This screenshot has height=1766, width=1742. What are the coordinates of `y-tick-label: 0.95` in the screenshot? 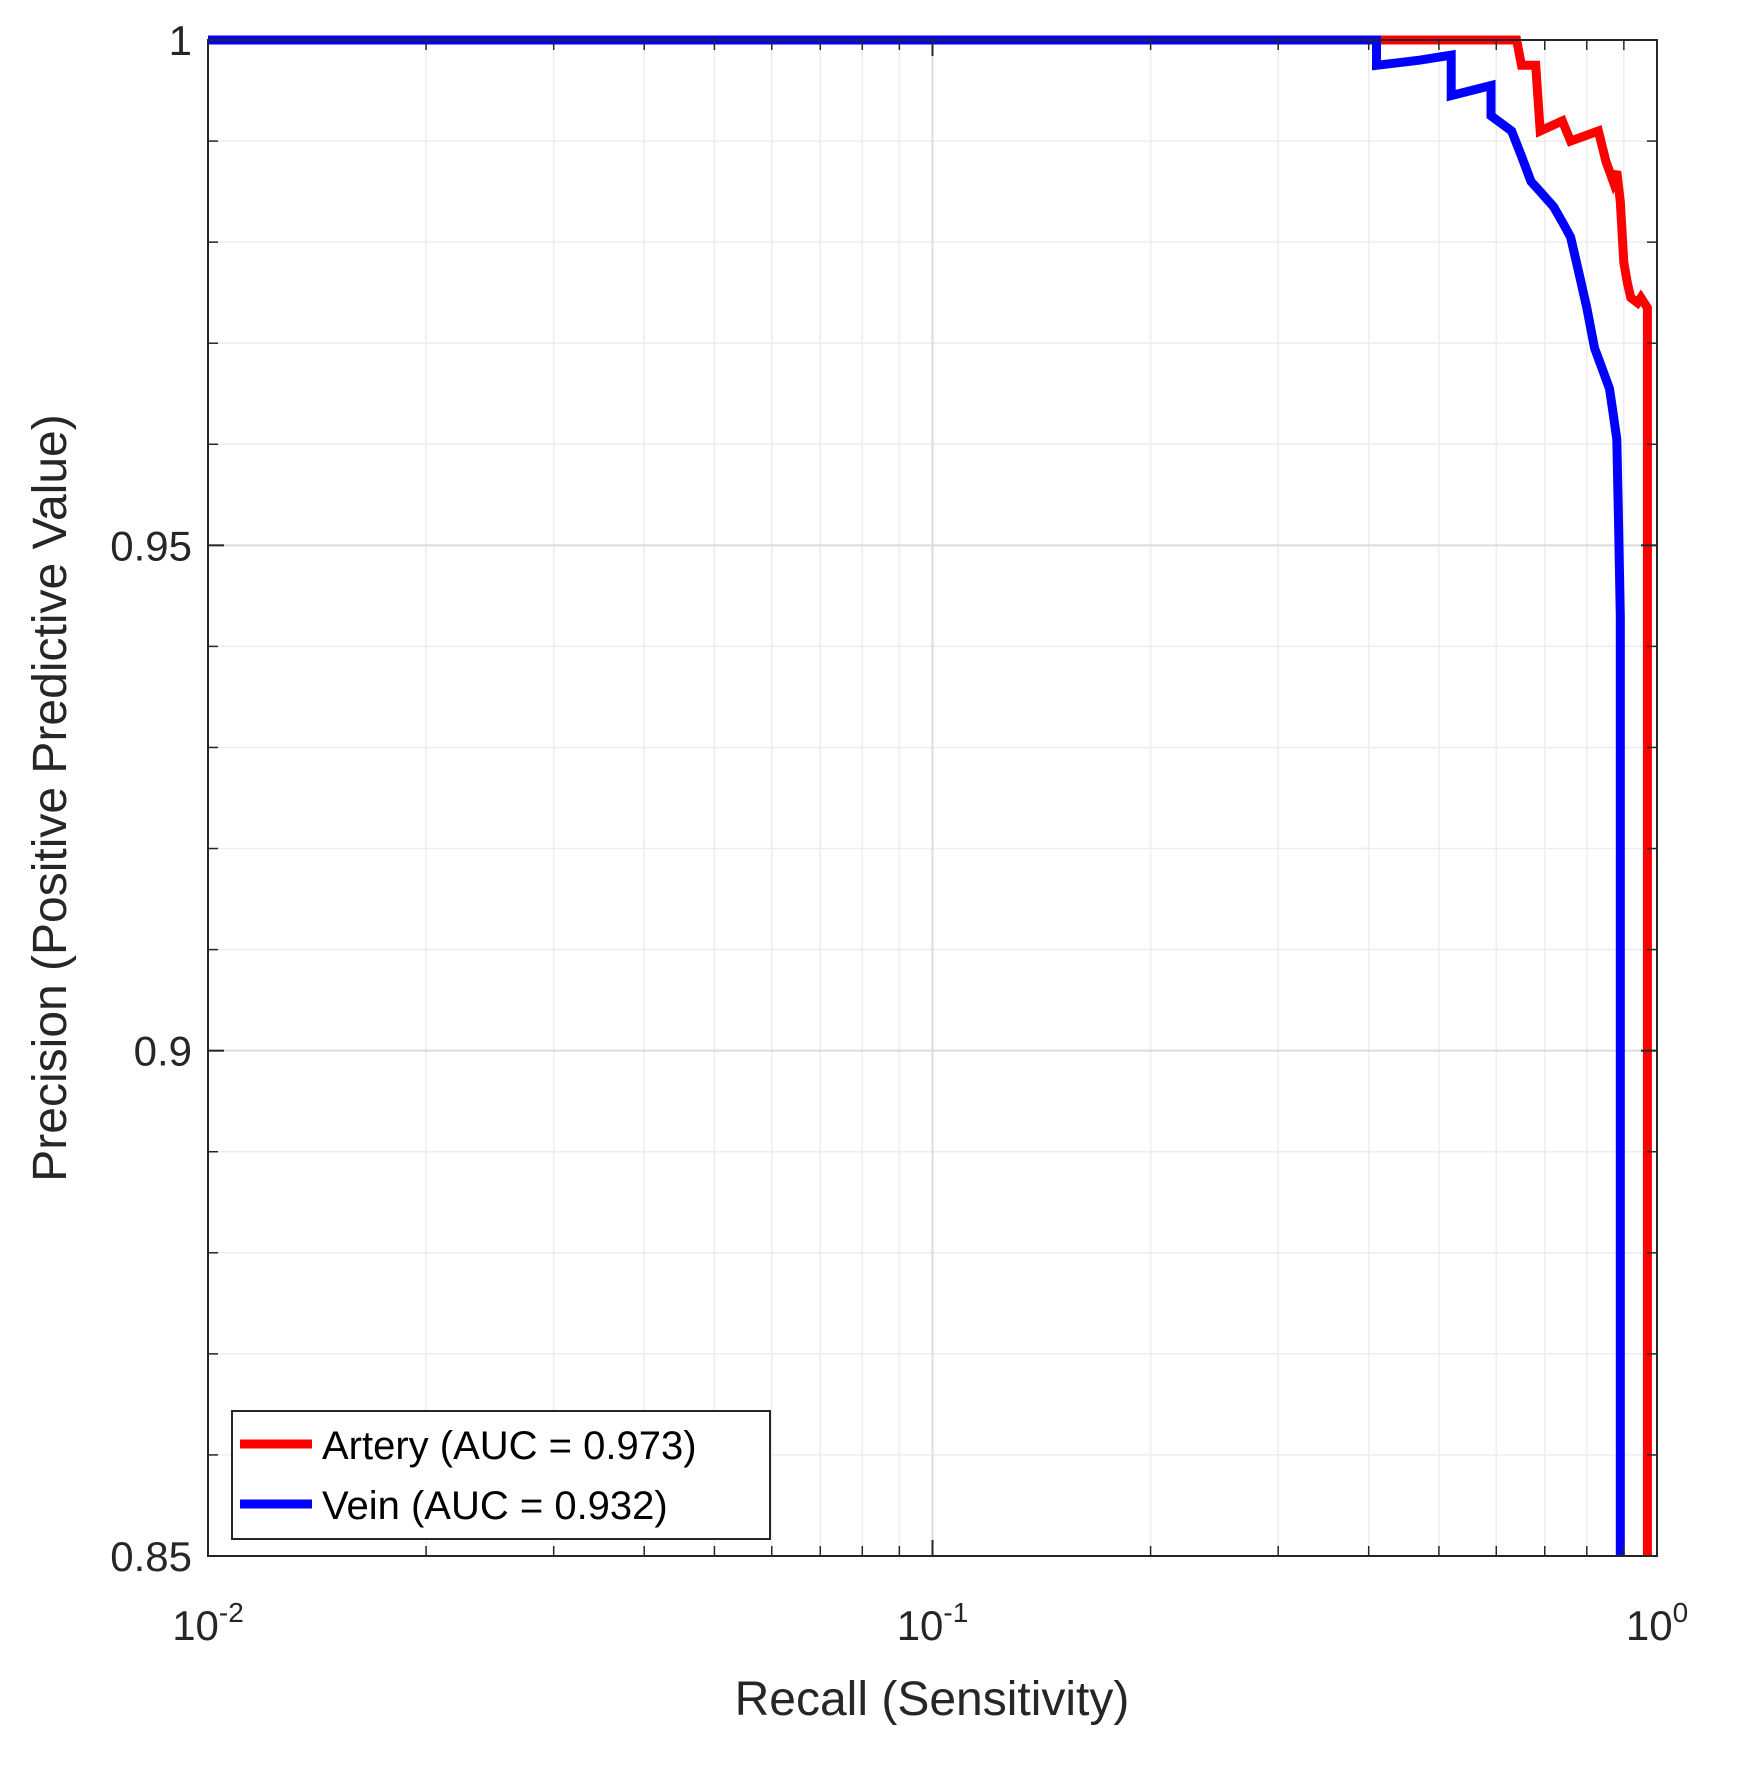 It's located at (151, 545).